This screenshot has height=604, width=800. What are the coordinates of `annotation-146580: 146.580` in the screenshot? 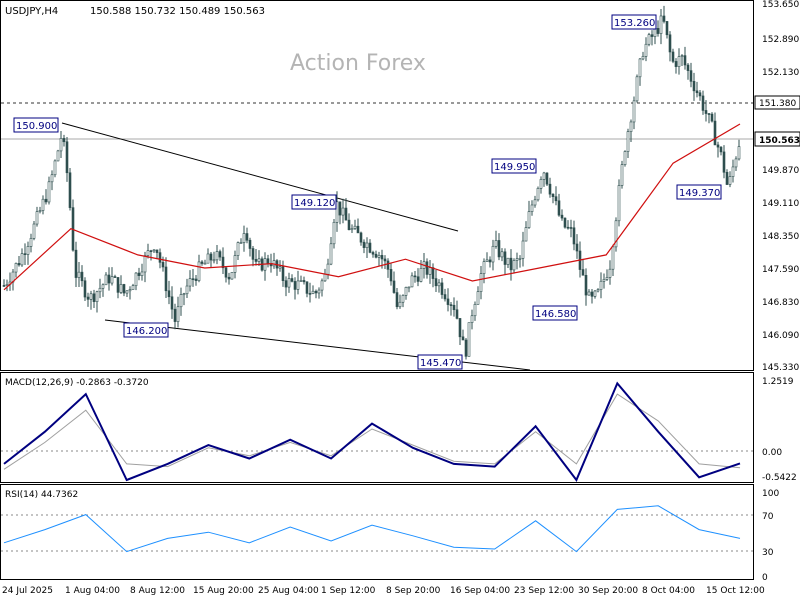 It's located at (555, 313).